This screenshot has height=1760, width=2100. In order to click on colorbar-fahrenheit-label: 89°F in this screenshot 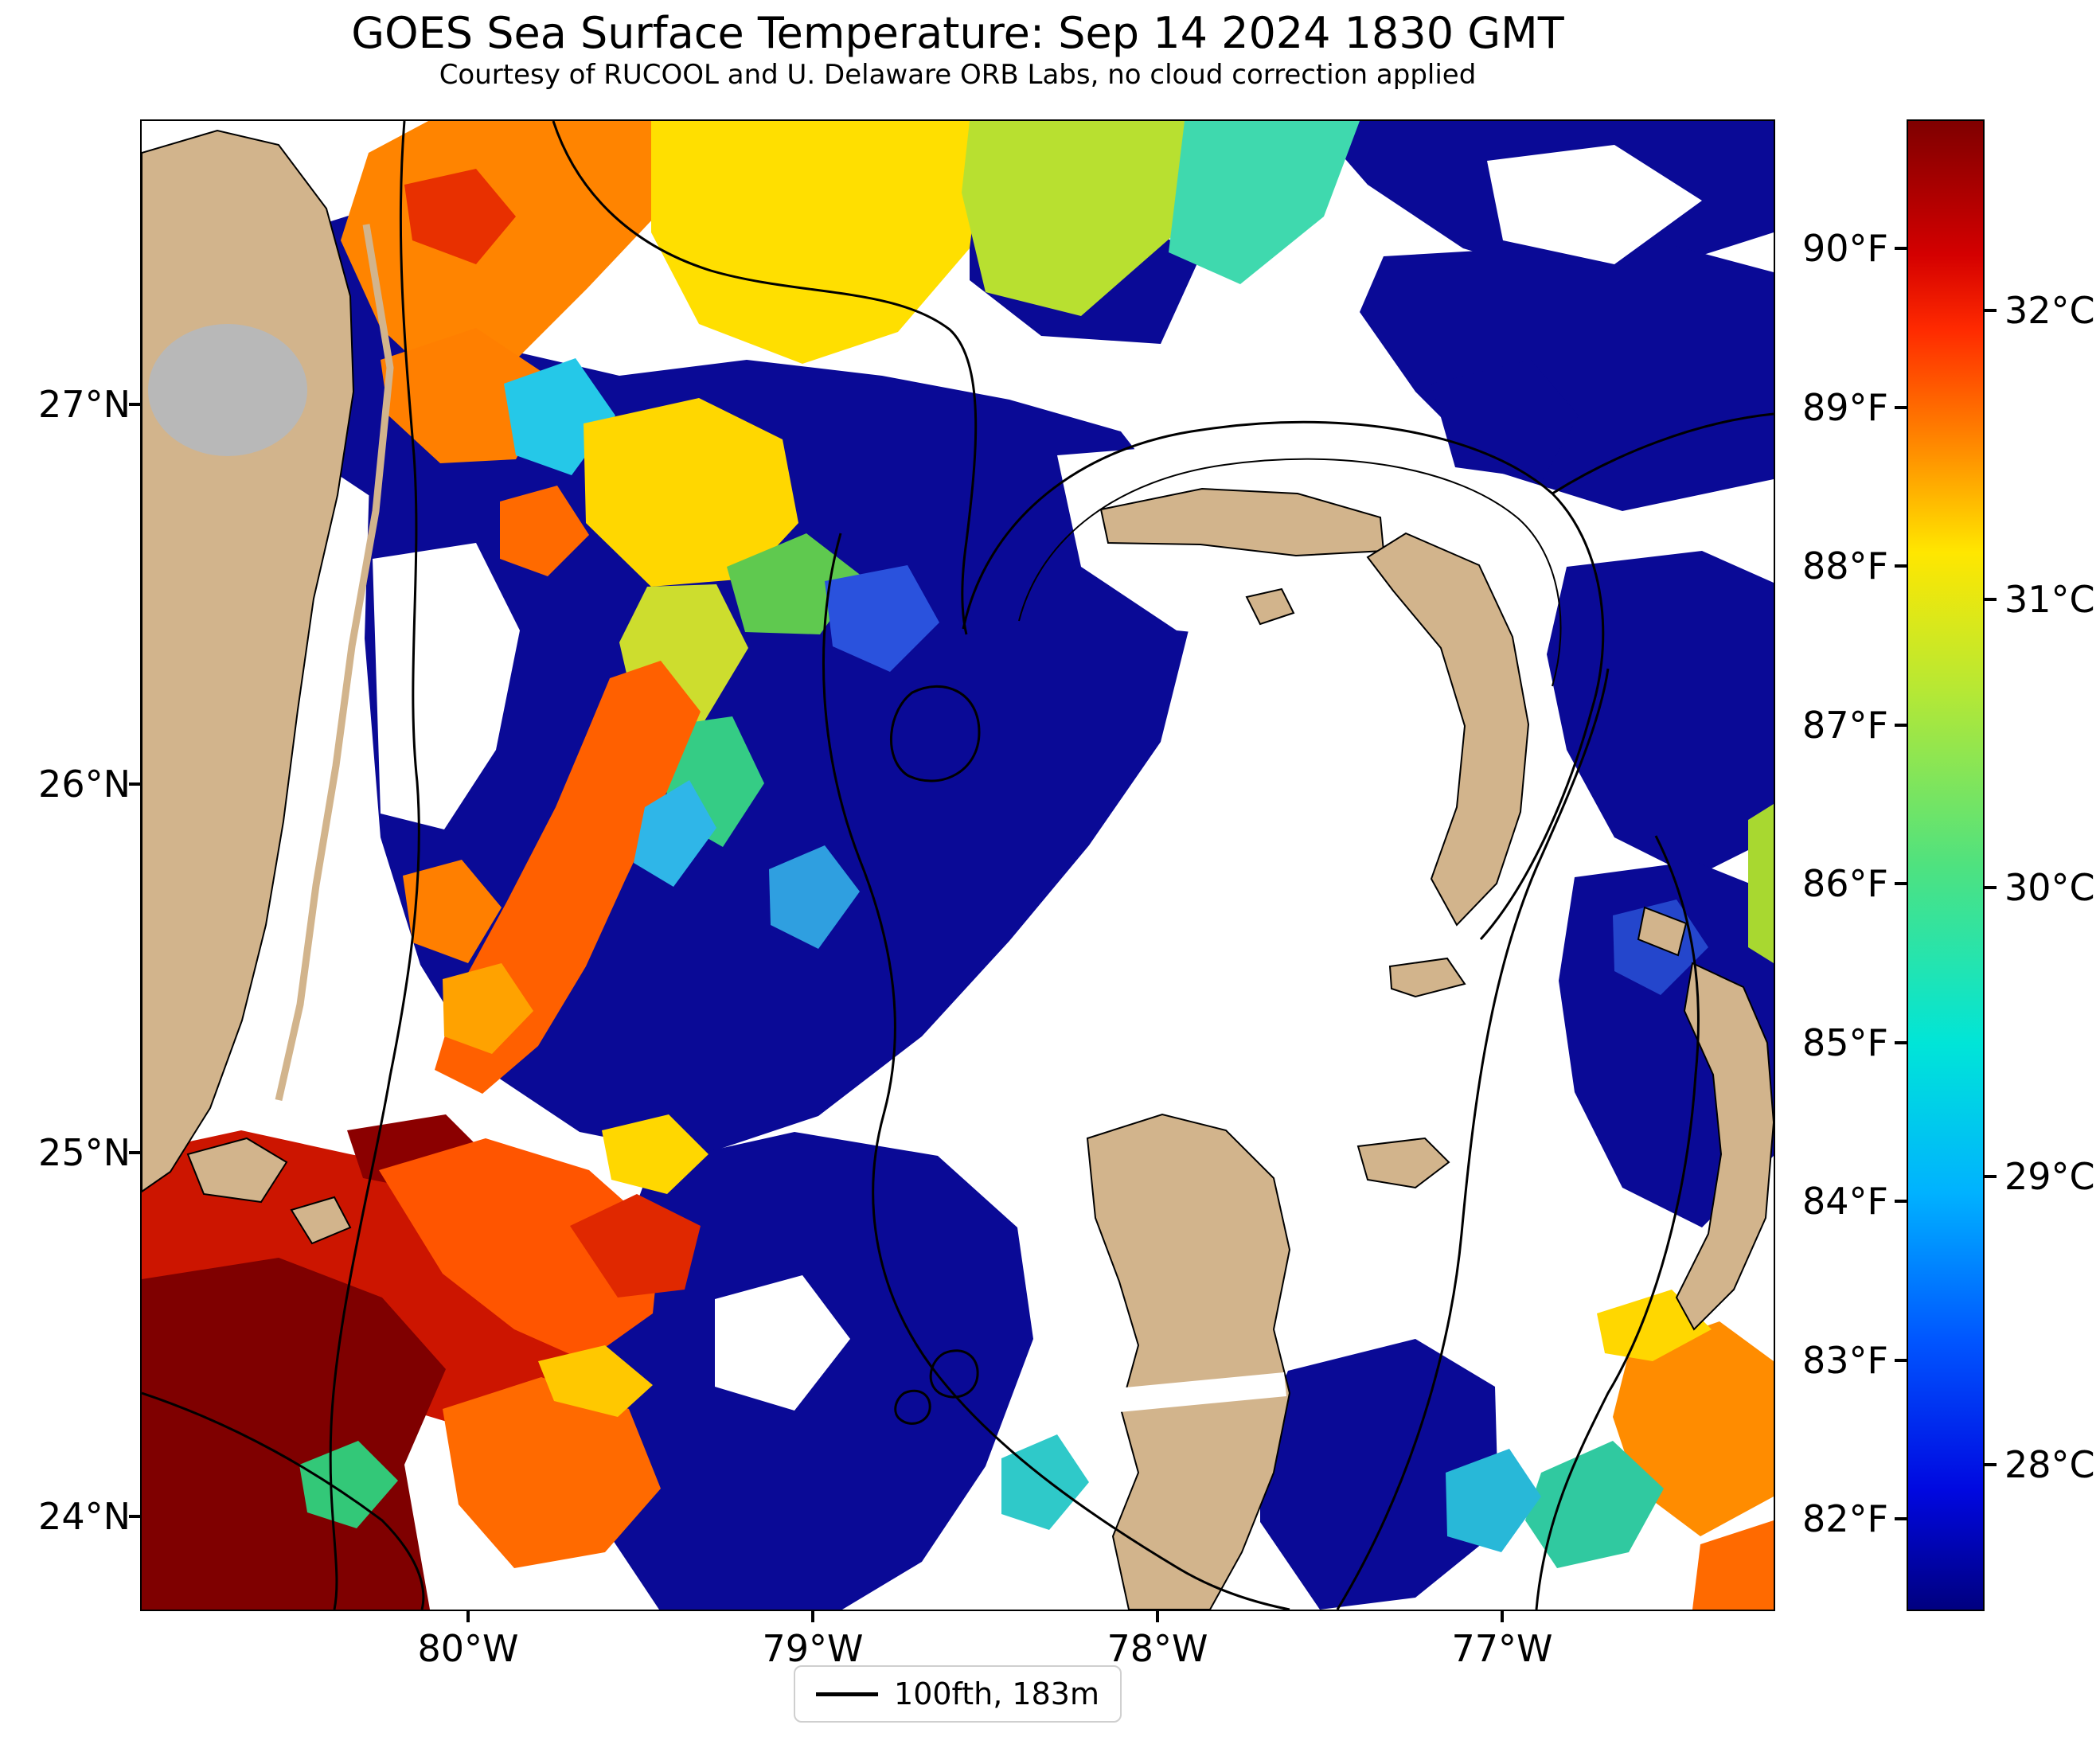, I will do `click(1845, 408)`.